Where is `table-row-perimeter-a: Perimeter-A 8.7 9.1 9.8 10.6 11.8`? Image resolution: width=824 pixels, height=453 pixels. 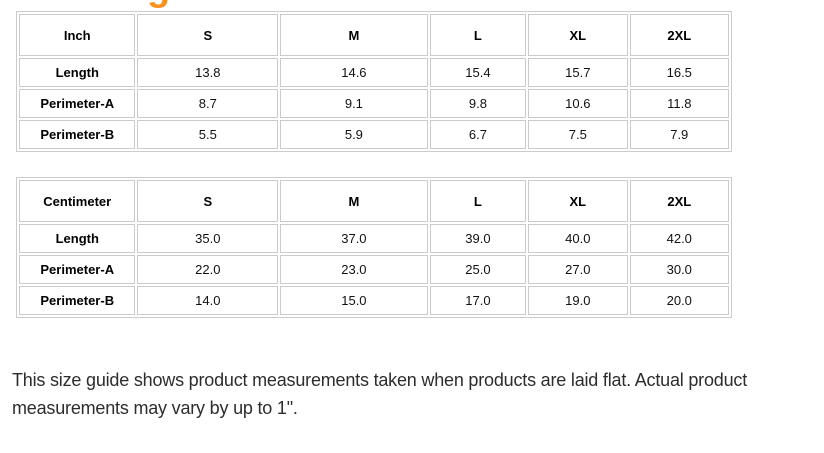
table-row-perimeter-a: Perimeter-A 8.7 9.1 9.8 10.6 11.8 is located at coordinates (374, 103).